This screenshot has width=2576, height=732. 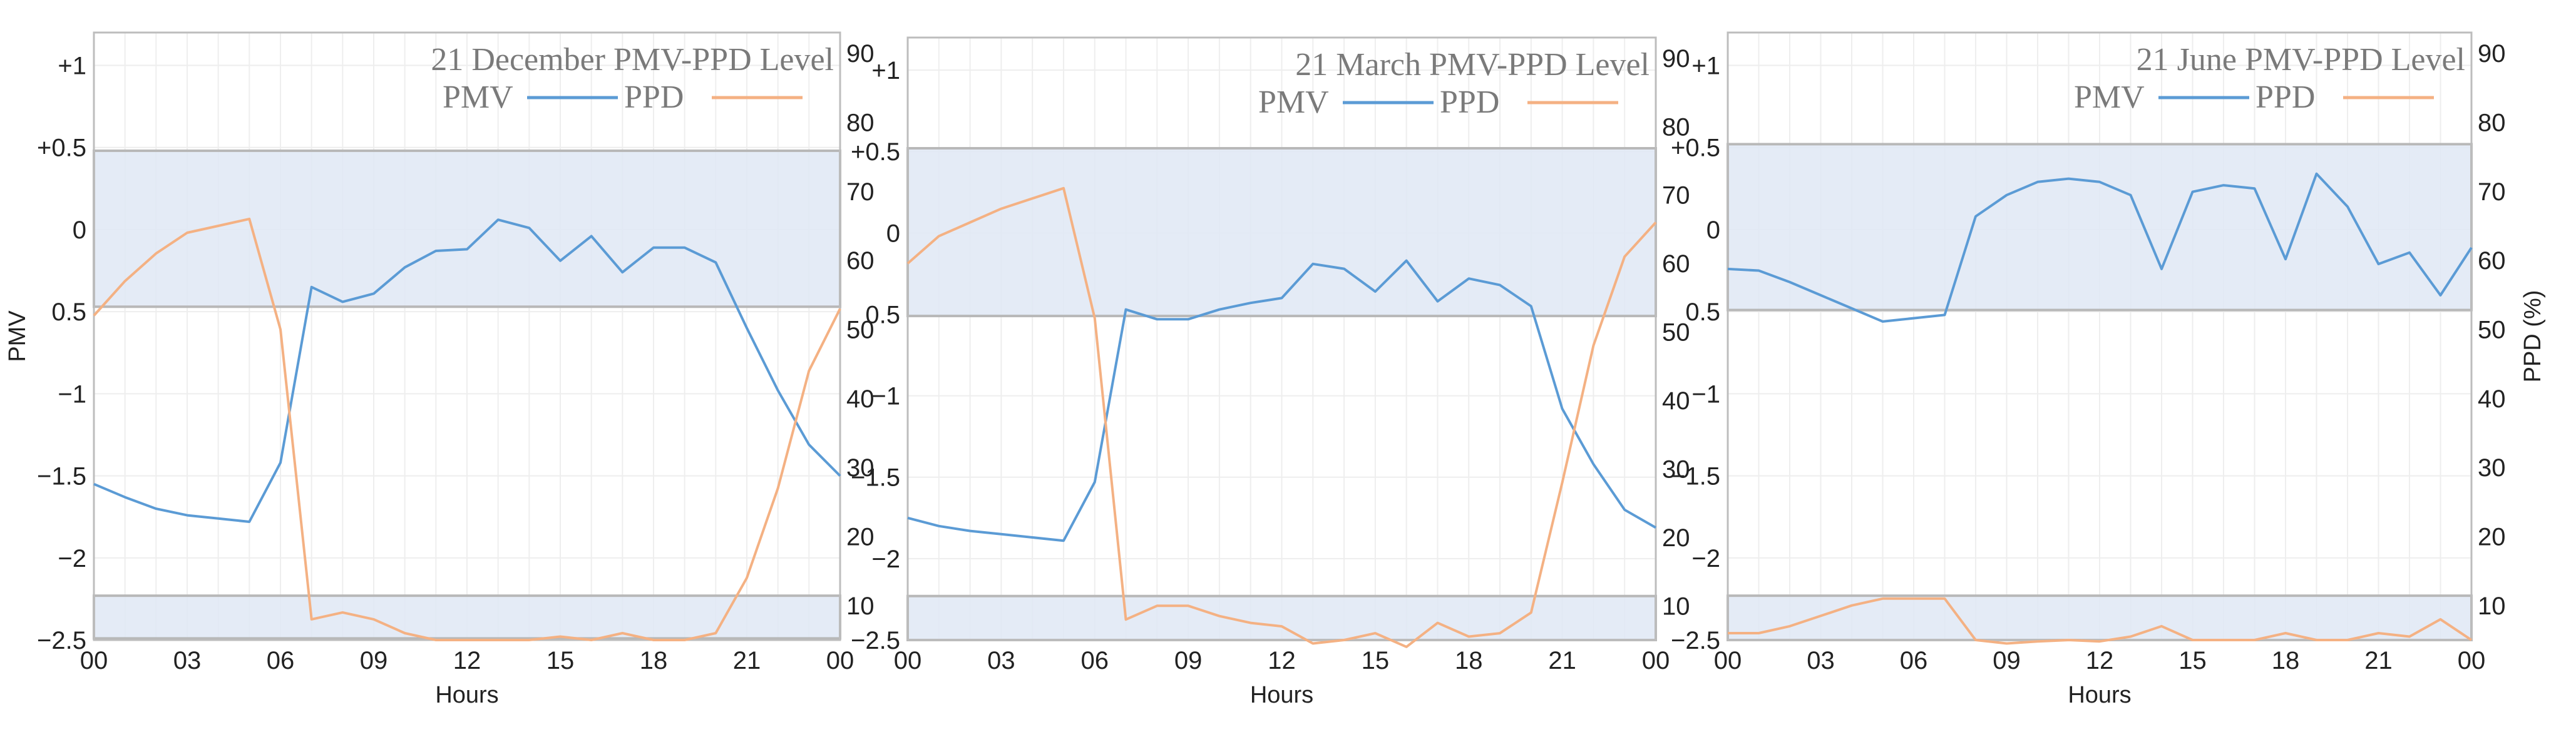 What do you see at coordinates (632, 60) in the screenshot?
I see `chart-title: 21 December PMV-PPD Level` at bounding box center [632, 60].